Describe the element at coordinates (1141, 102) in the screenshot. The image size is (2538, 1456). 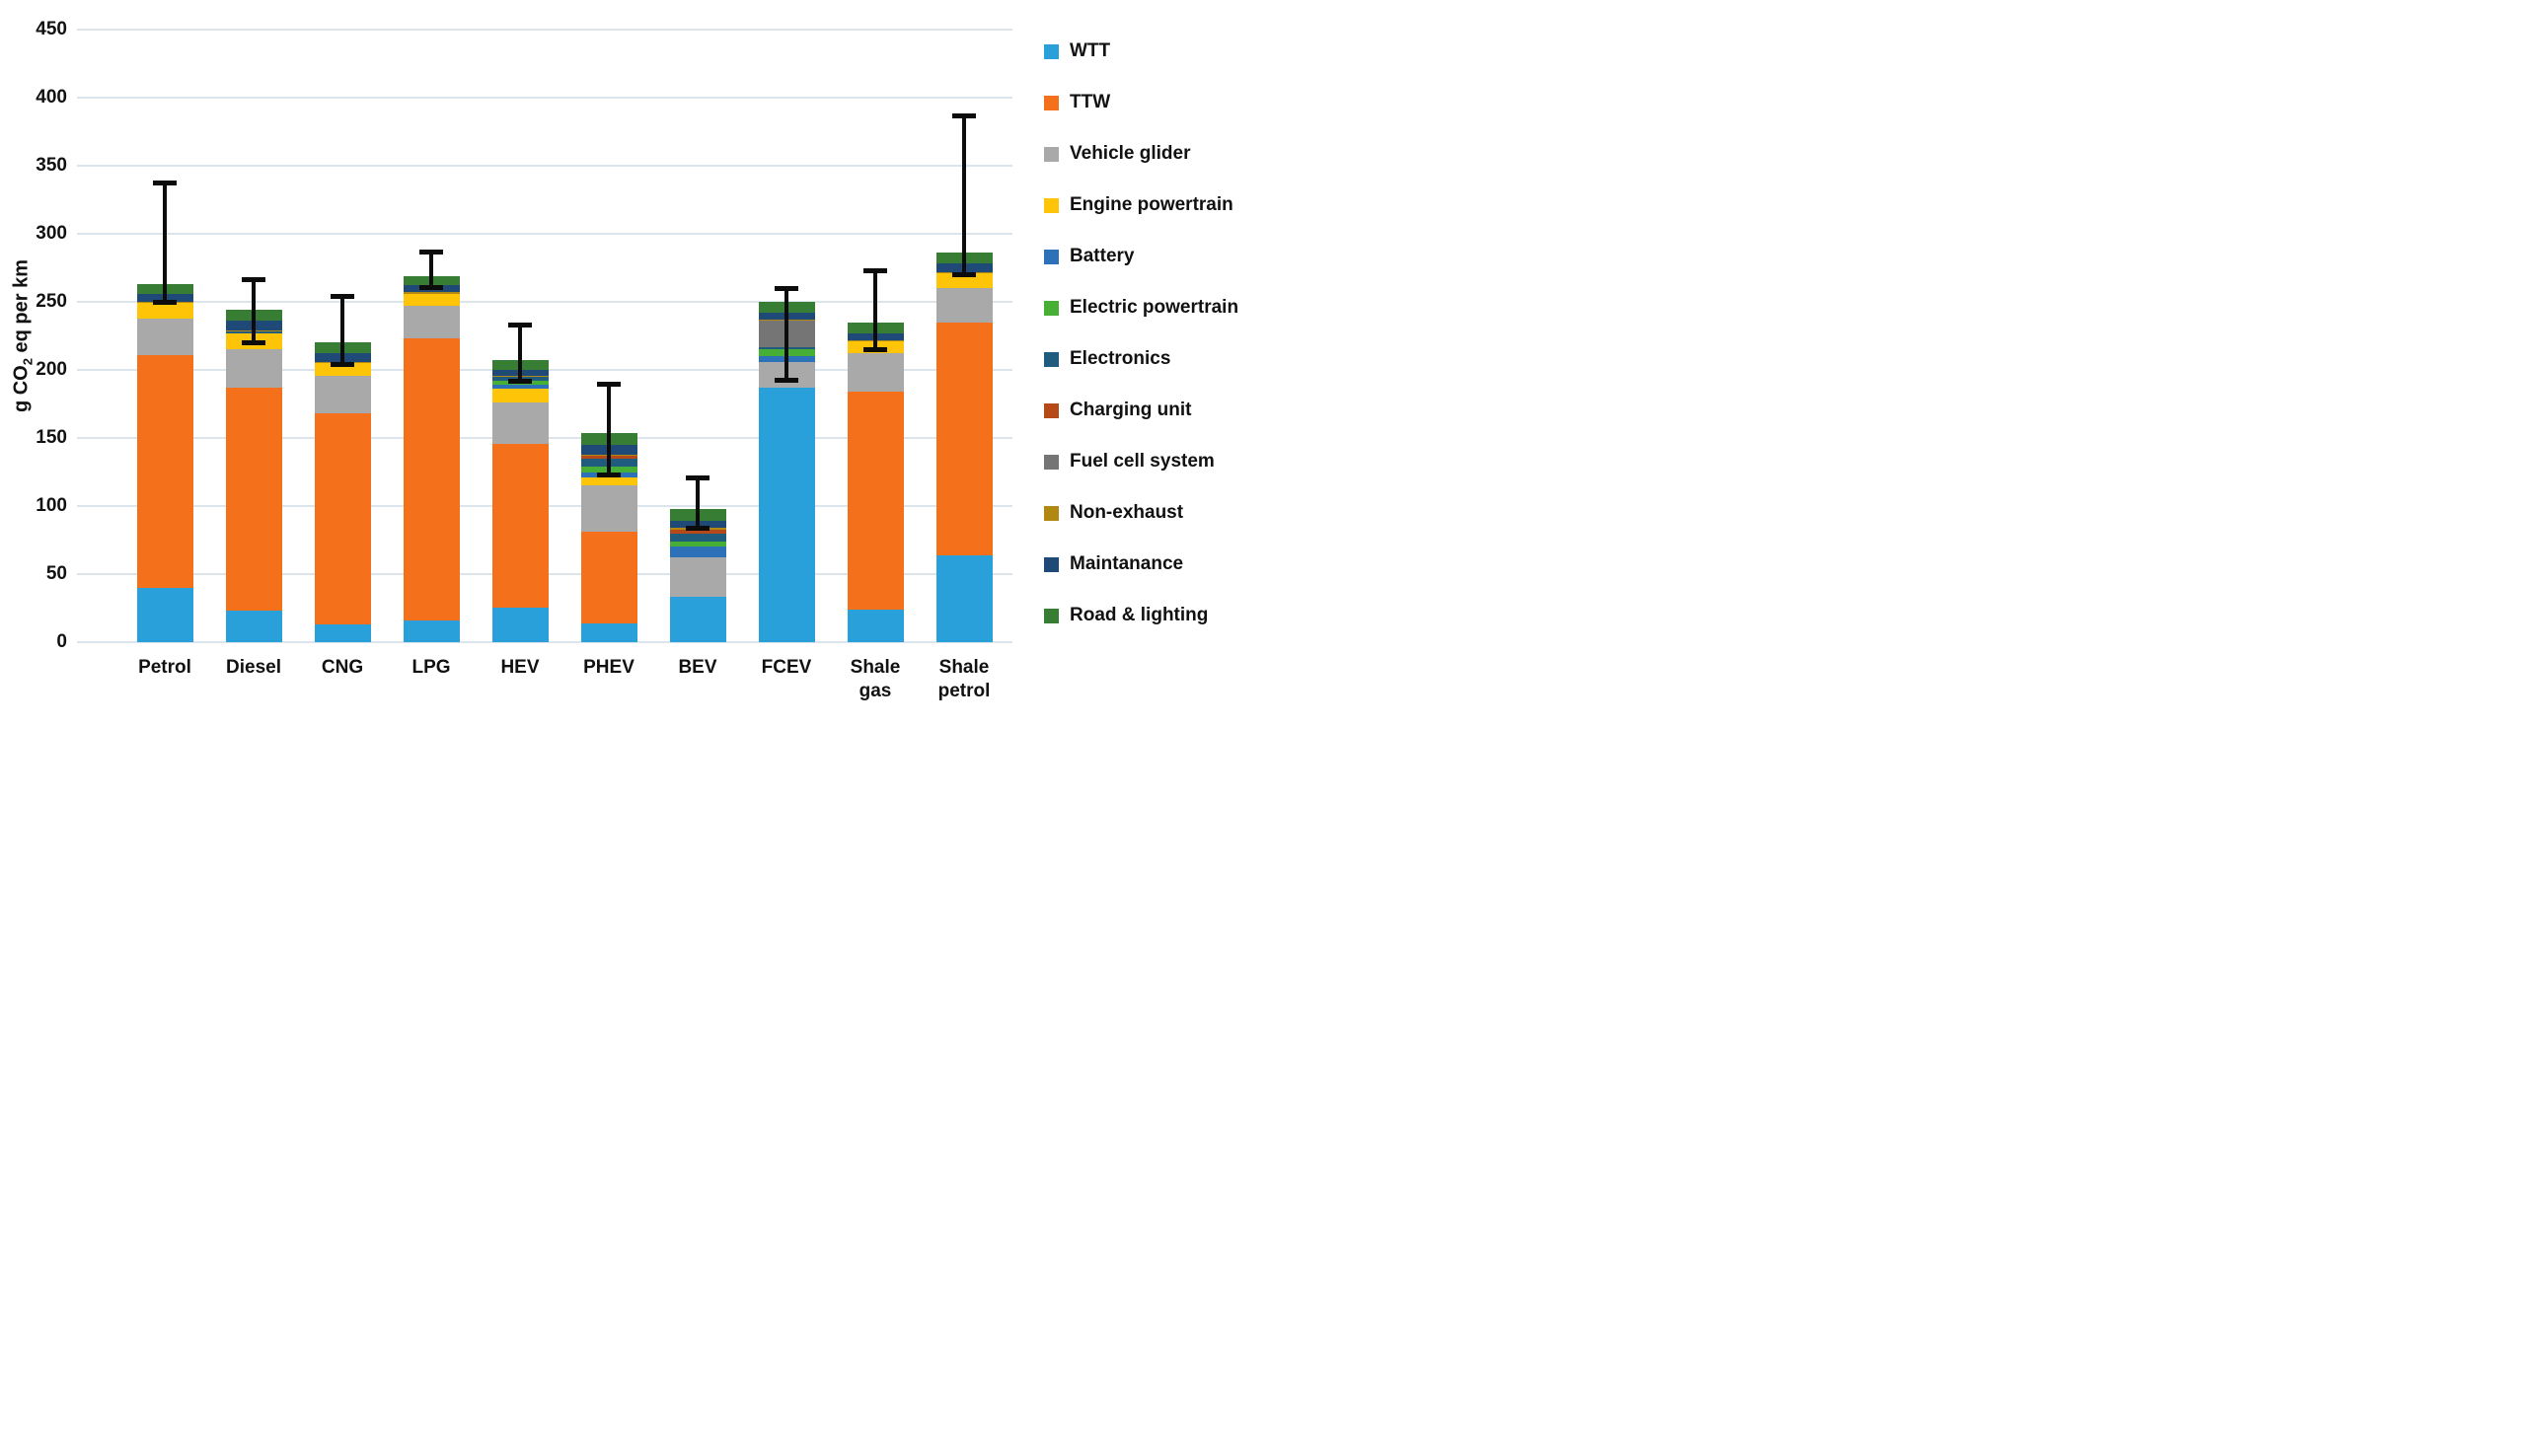
I see `legend-item-ttw: TTW` at that location.